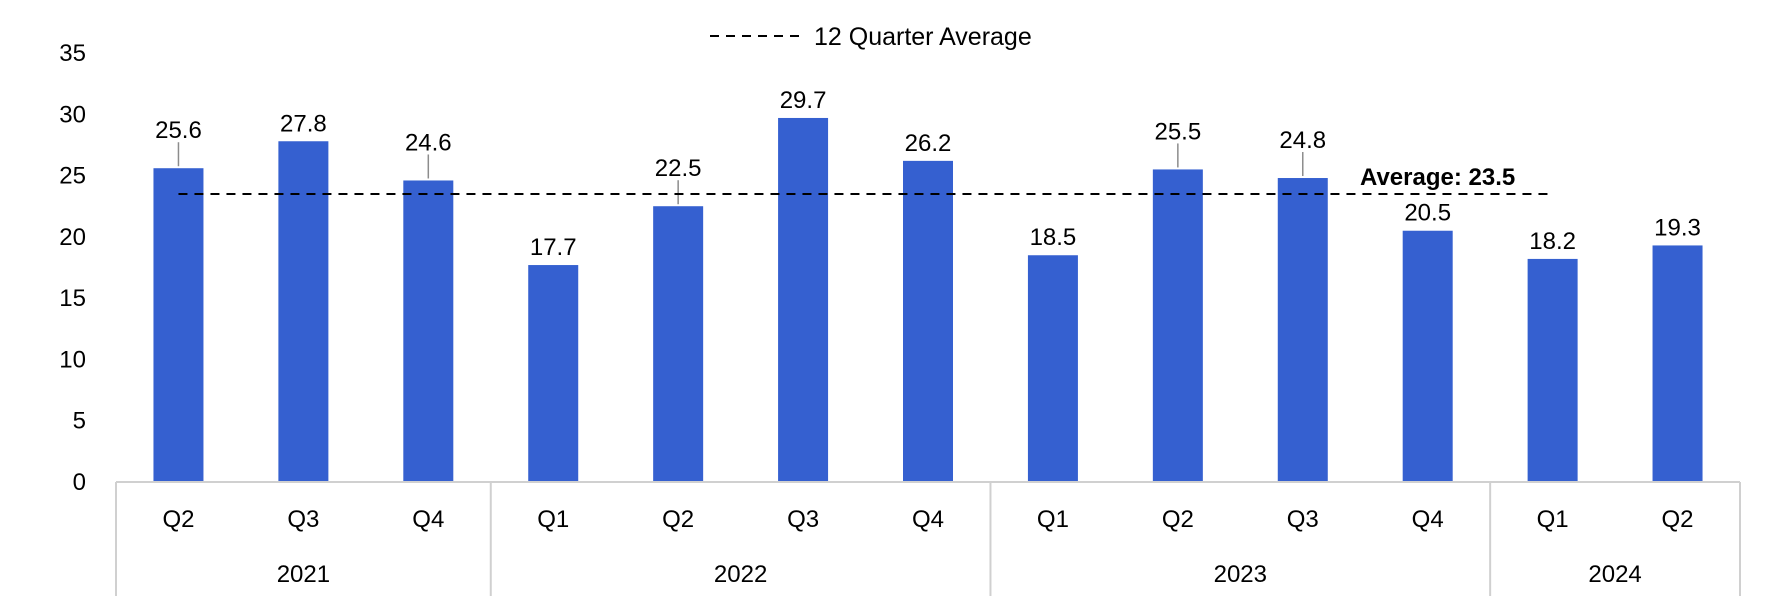  I want to click on data-label: 18.5, so click(1053, 237).